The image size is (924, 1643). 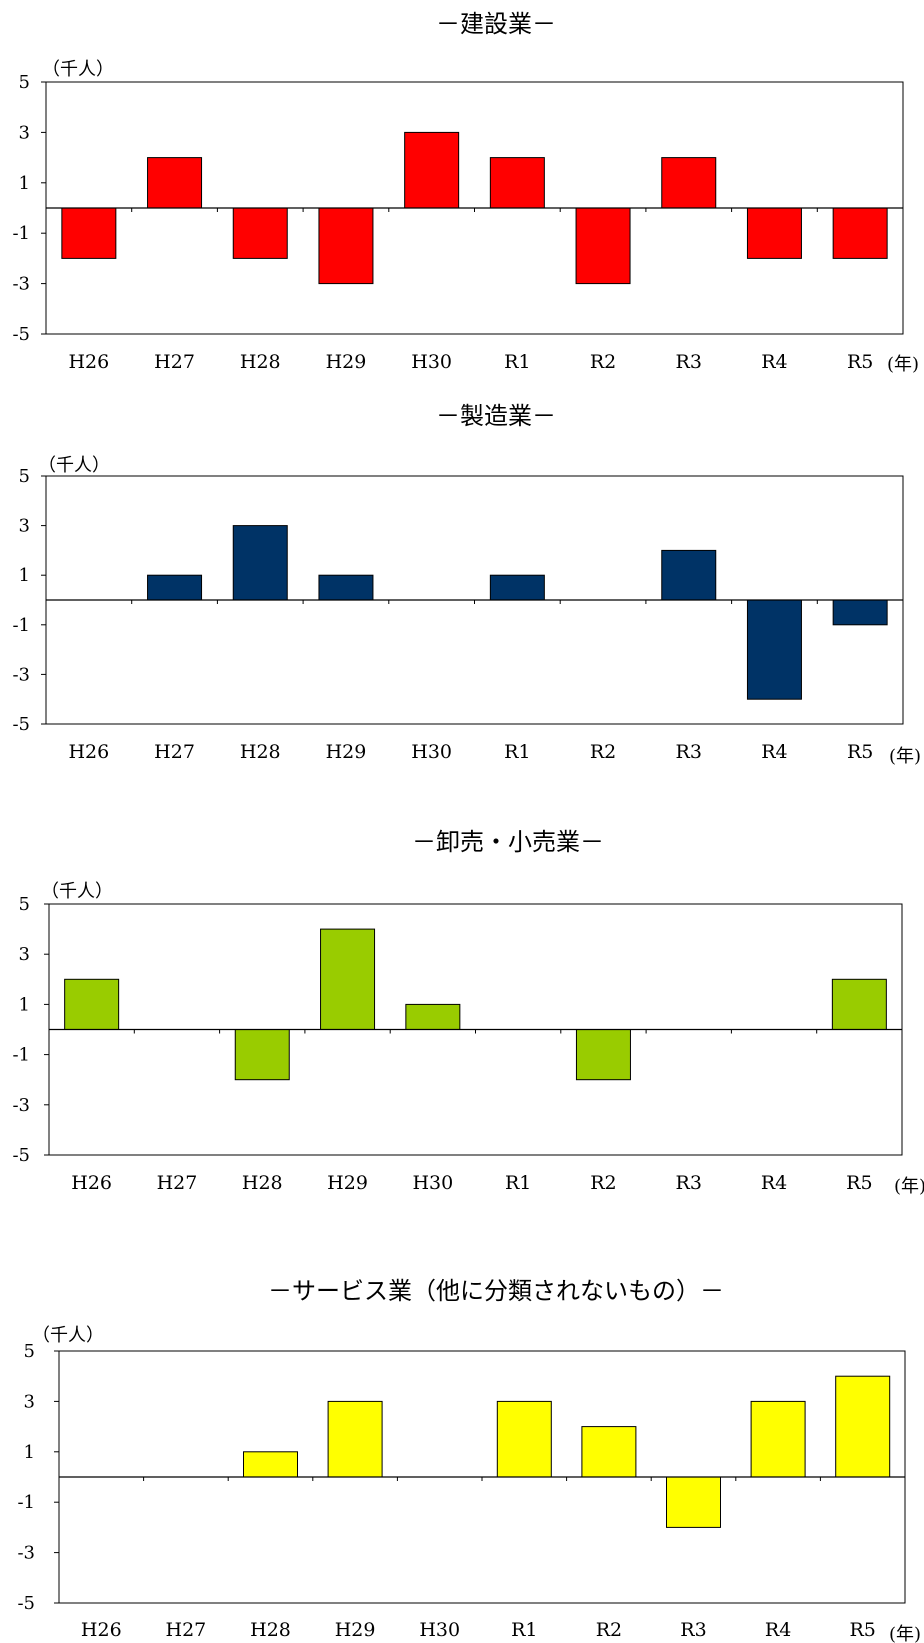 What do you see at coordinates (496, 416) in the screenshot?
I see `chart-title: －製造業－` at bounding box center [496, 416].